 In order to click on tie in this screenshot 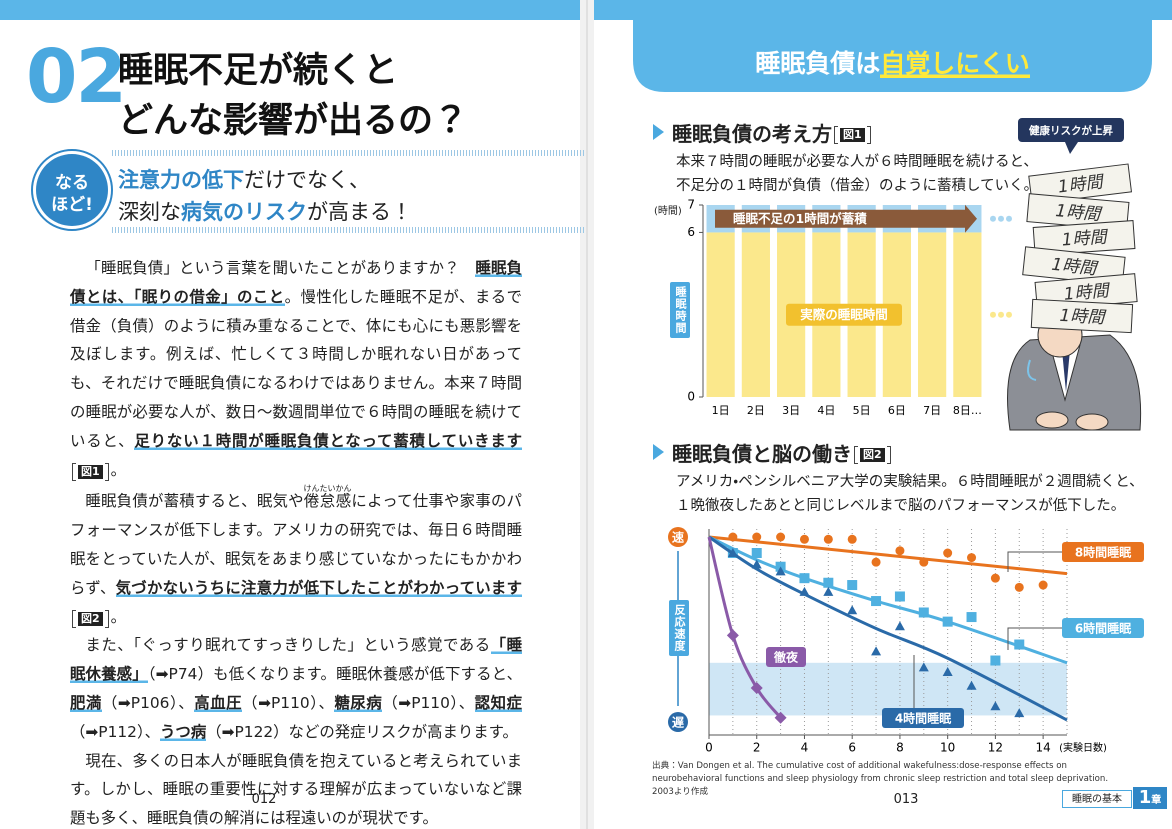, I will do `click(1066, 371)`.